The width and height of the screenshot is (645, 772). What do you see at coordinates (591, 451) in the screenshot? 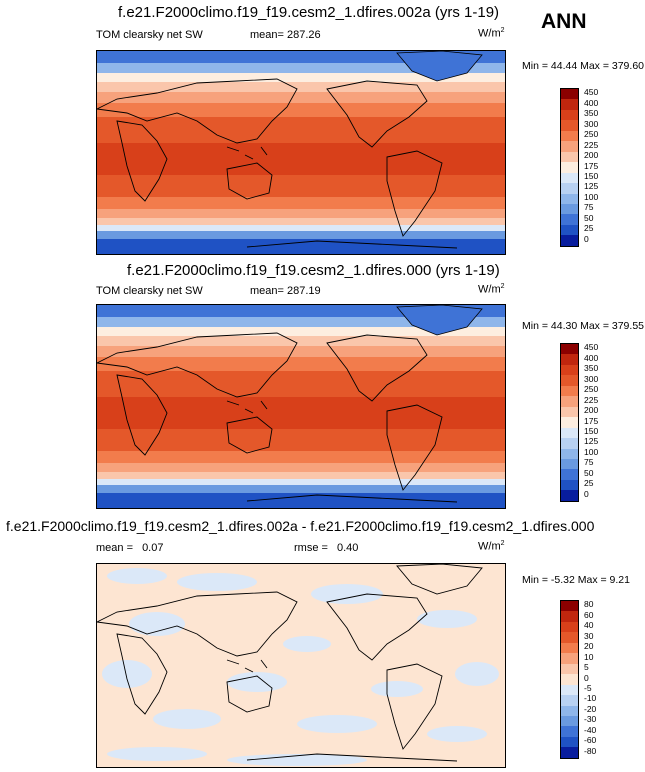
I see `colorbar-tick-label: 100` at bounding box center [591, 451].